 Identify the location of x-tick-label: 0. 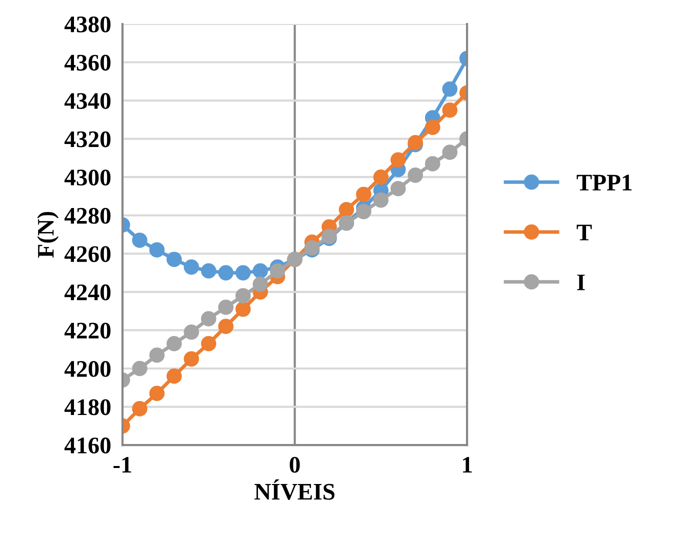
(295, 464).